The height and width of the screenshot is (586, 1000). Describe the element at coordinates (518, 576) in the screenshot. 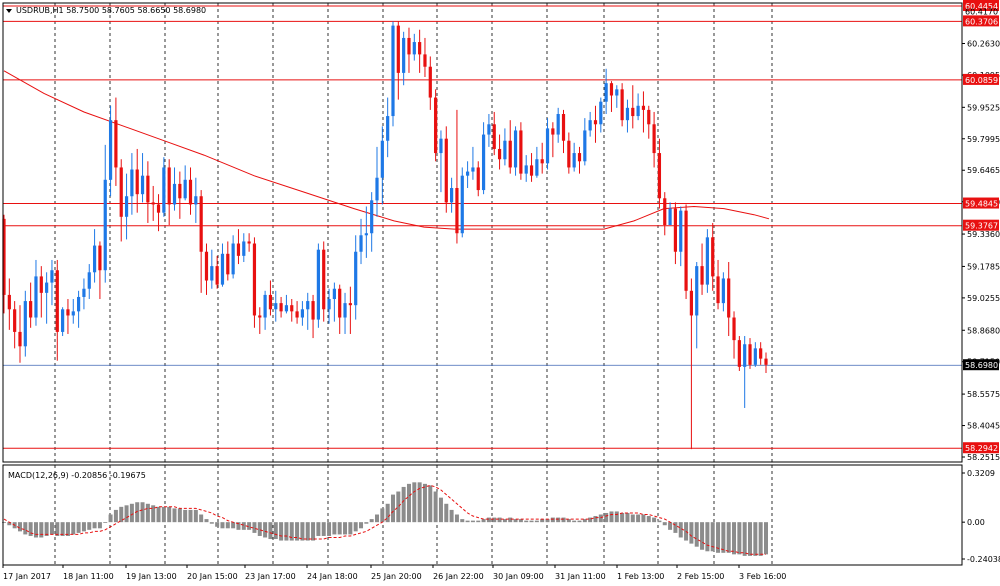

I see `time-tick-label: 30 Jan 09:00` at that location.